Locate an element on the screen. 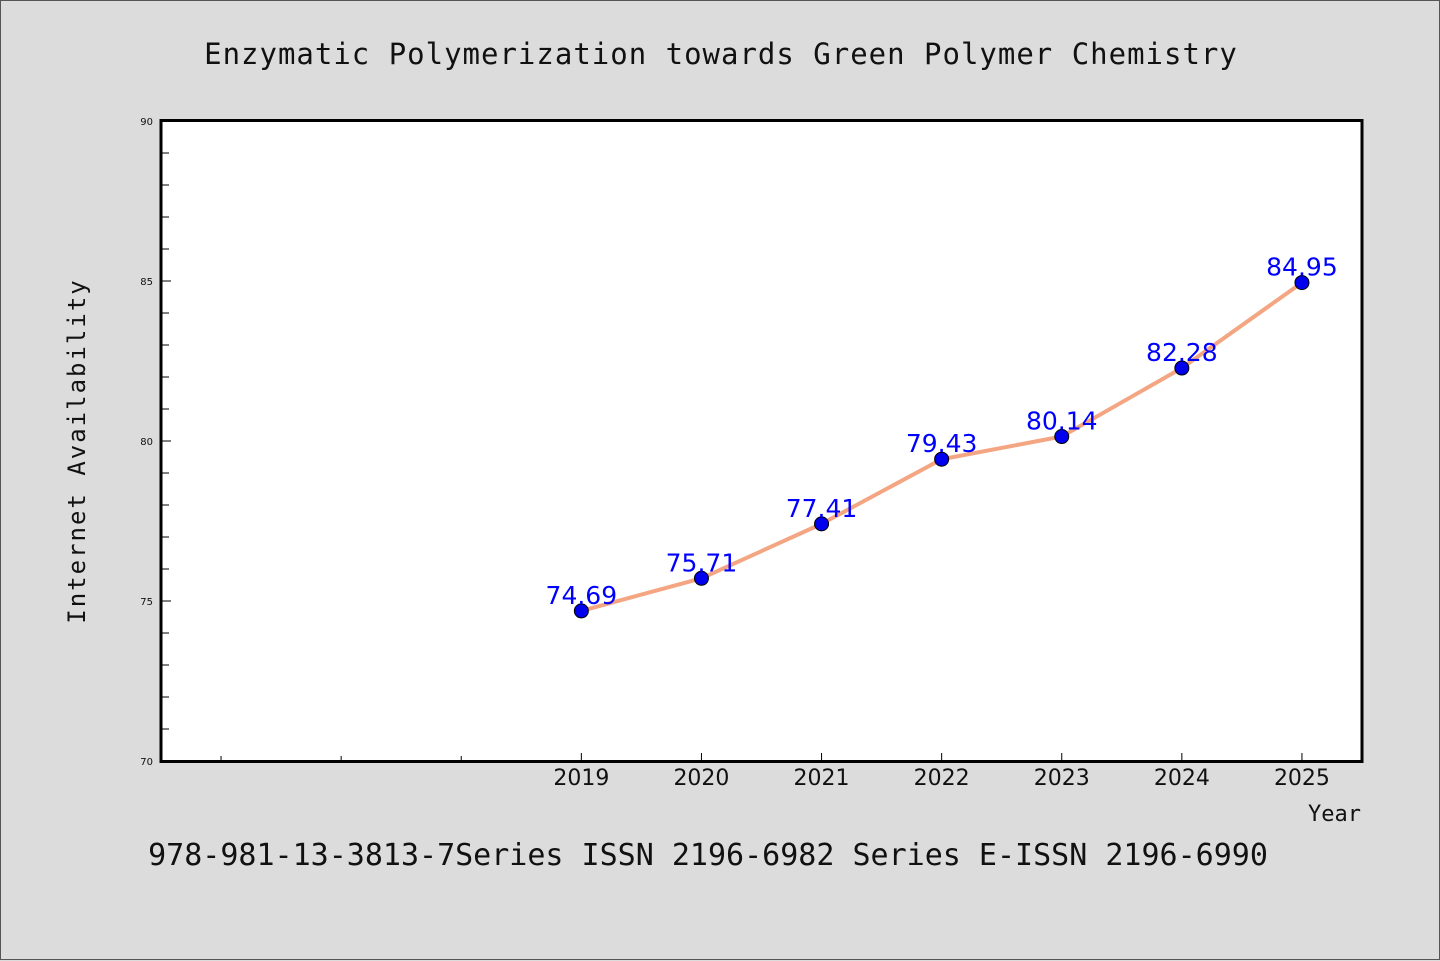 This screenshot has width=1440, height=961. y-tick-label: 75 is located at coordinates (146, 602).